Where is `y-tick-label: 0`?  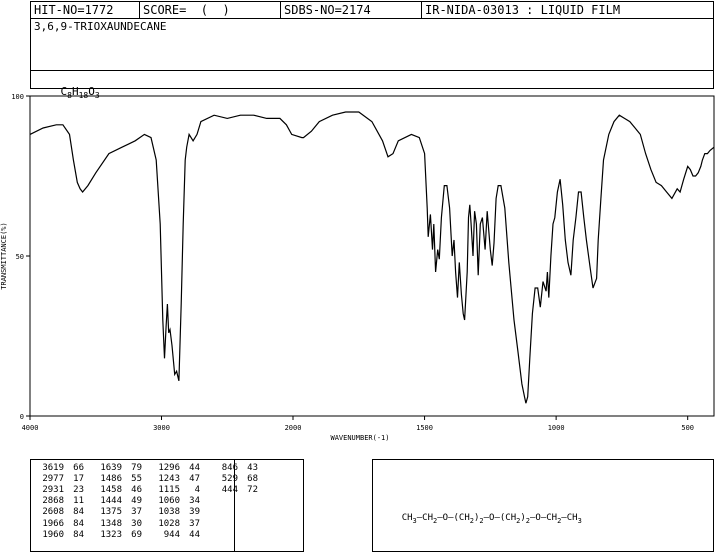 y-tick-label: 0 is located at coordinates (22, 417).